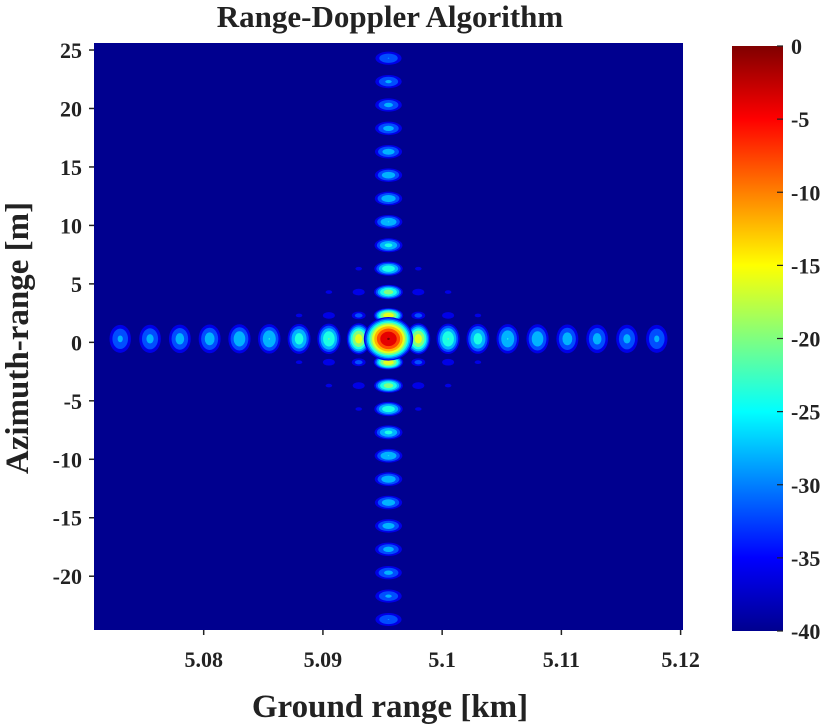  Describe the element at coordinates (67, 576) in the screenshot. I see `y-tick-label: -20` at that location.